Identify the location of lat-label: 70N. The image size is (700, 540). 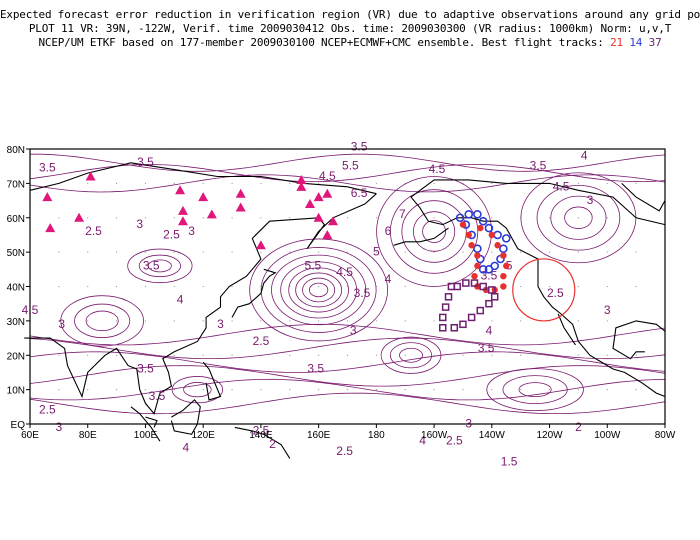
(16, 184).